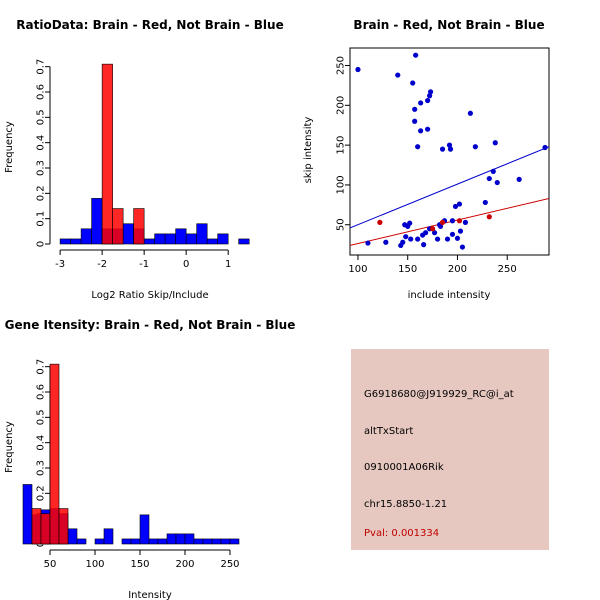 The image size is (600, 600). I want to click on ratio-x-tick-label: -2, so click(102, 264).